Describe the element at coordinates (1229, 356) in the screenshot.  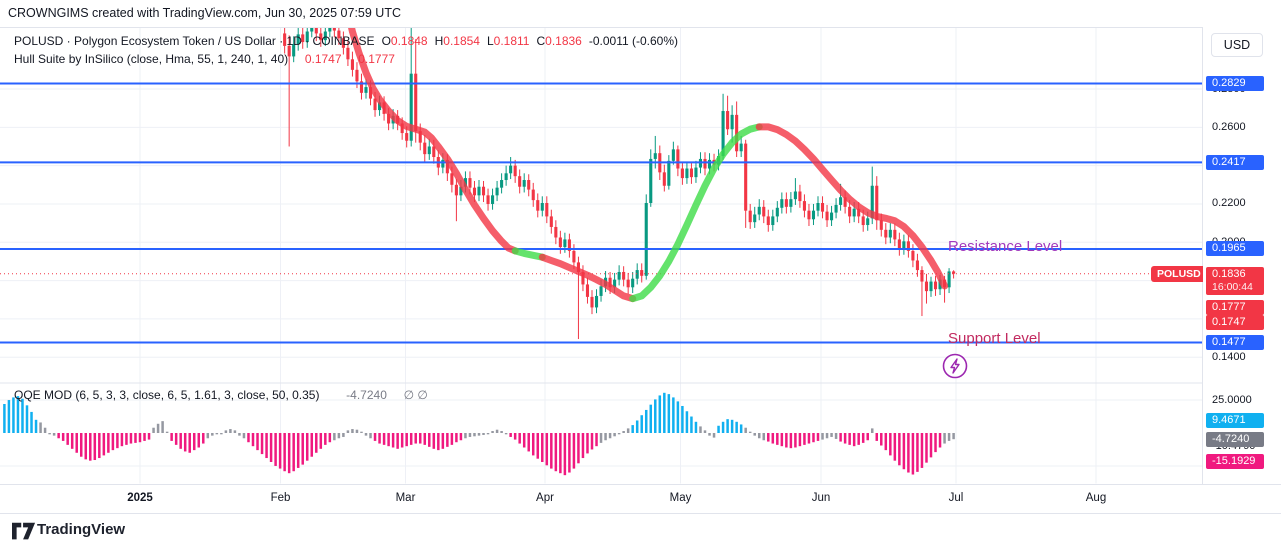
I see `price-tick: 0.1400` at that location.